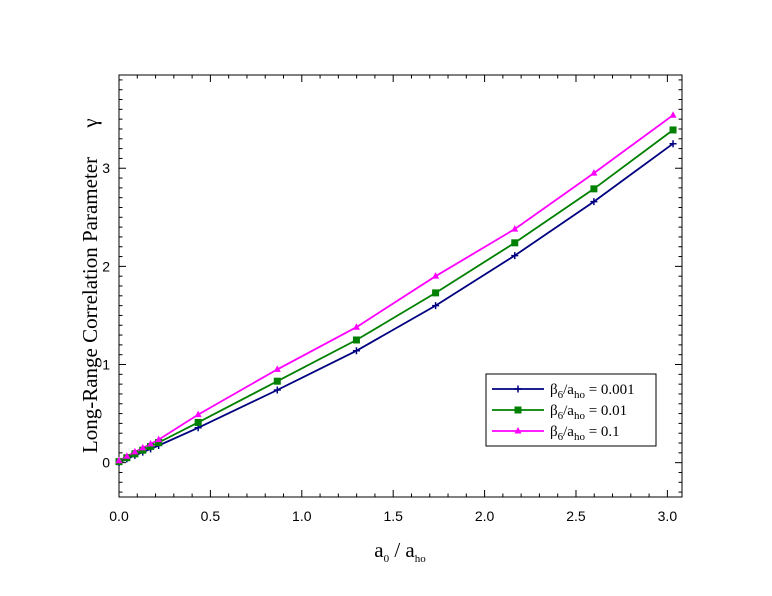  I want to click on y-axis-title: Long-Range Correlation Parameter, so click(90, 305).